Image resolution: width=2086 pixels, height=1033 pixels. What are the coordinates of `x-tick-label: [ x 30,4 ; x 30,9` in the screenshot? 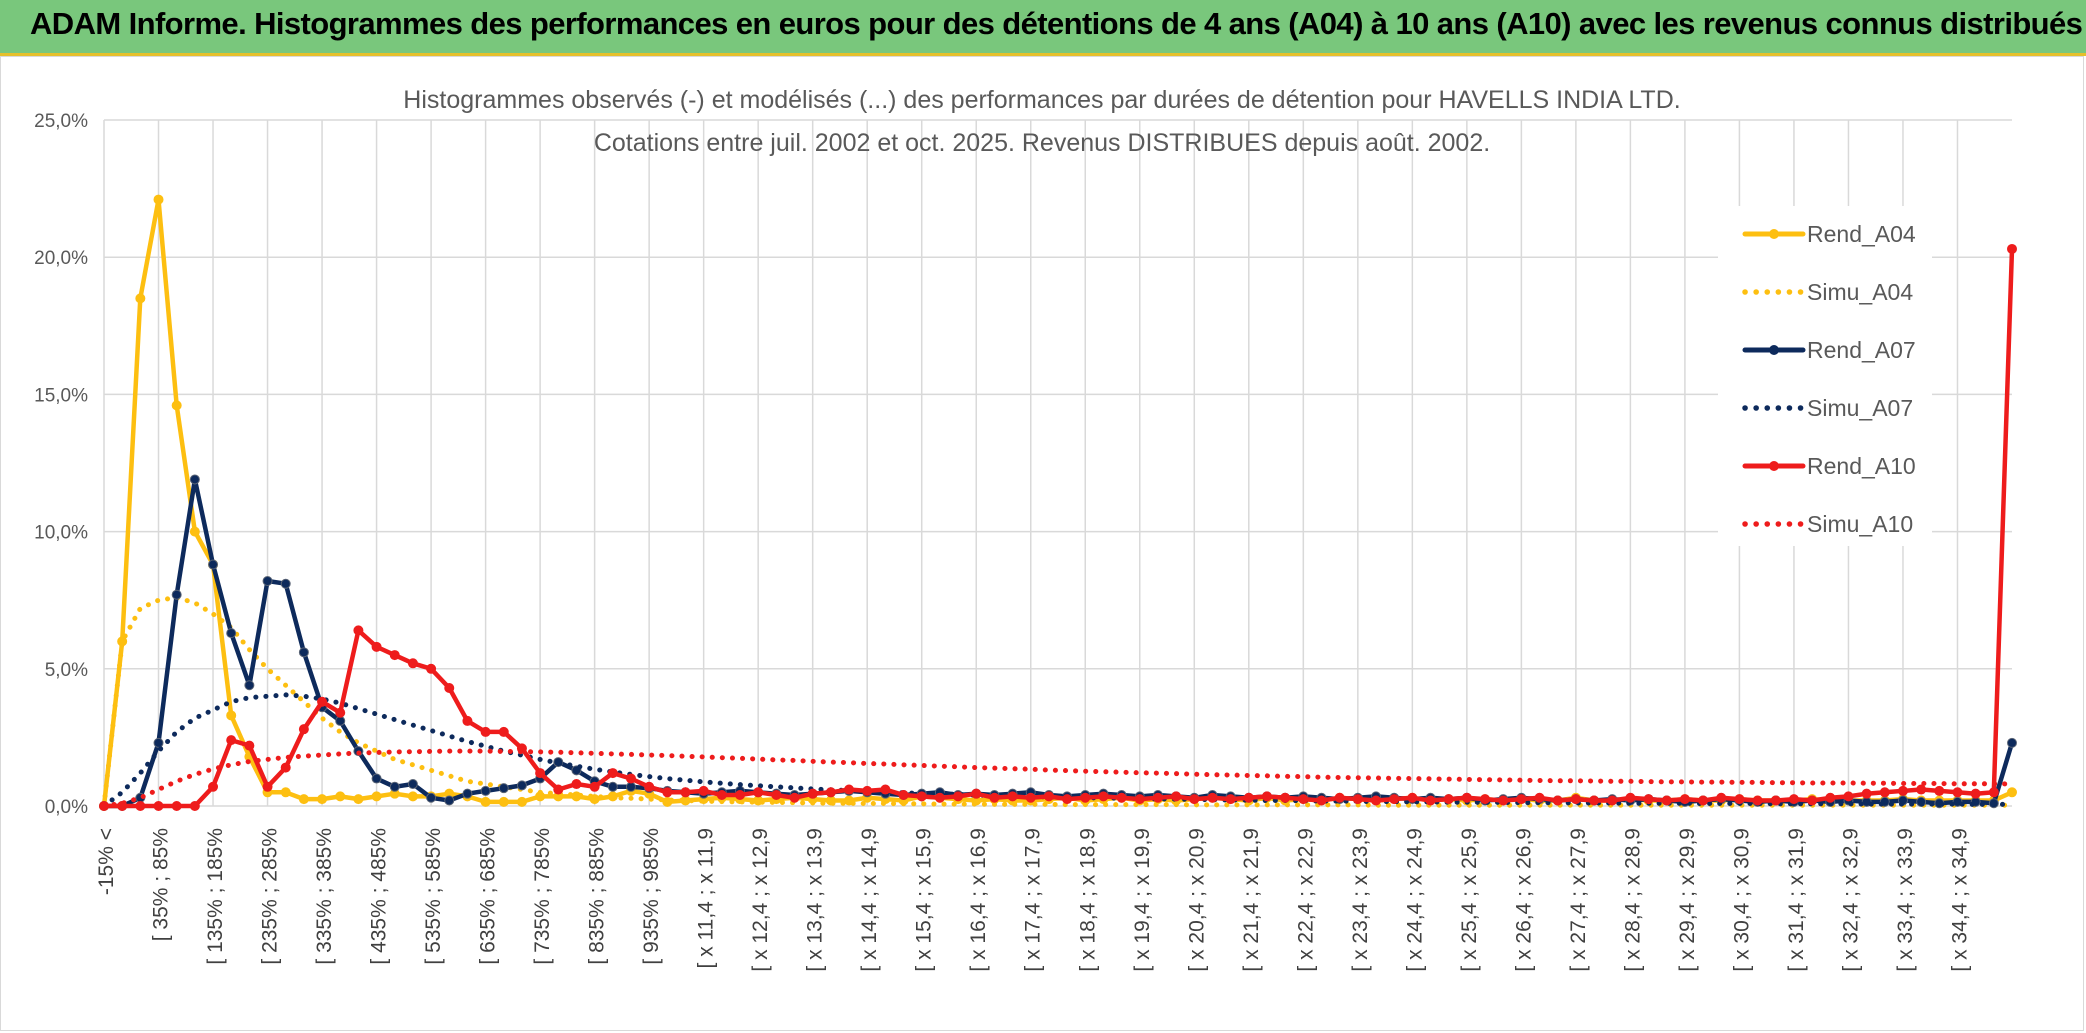 It's located at (1741, 900).